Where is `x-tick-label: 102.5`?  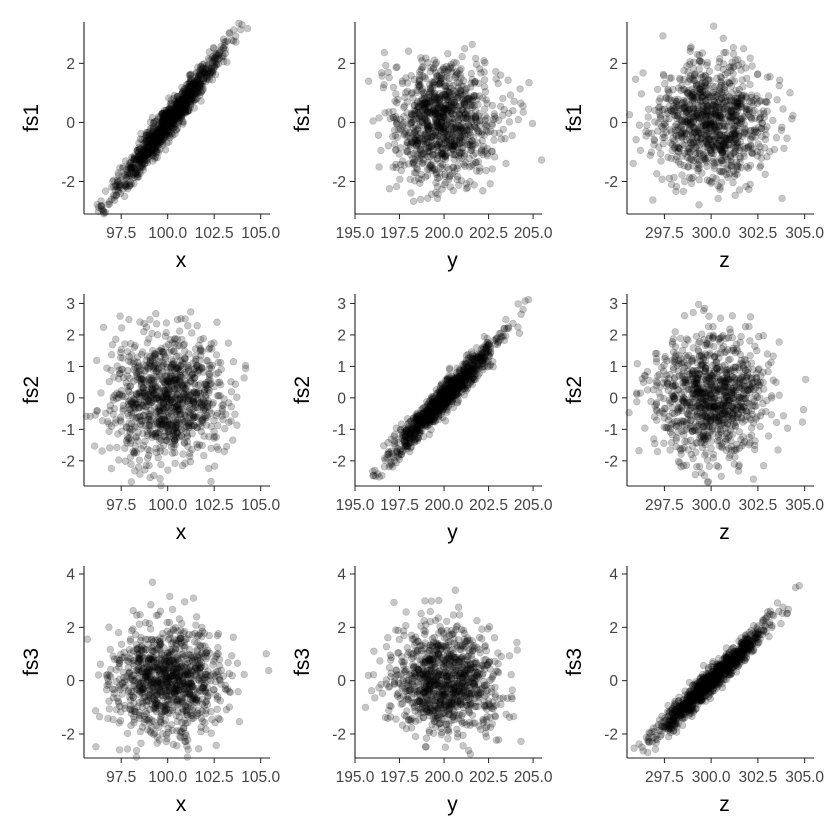 x-tick-label: 102.5 is located at coordinates (214, 233).